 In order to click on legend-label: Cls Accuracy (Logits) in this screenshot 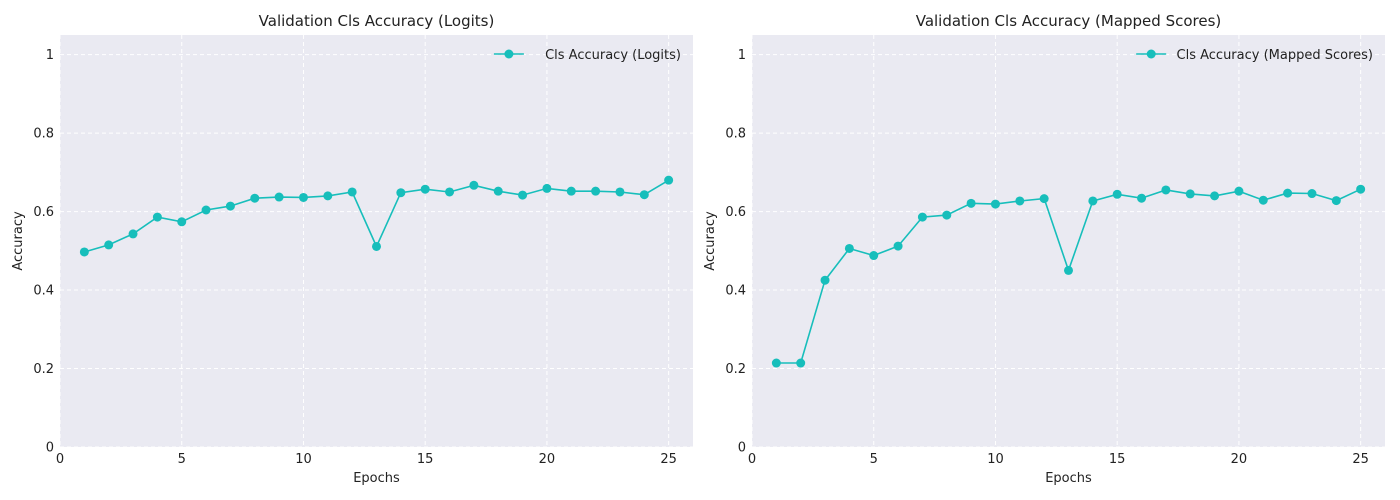, I will do `click(613, 55)`.